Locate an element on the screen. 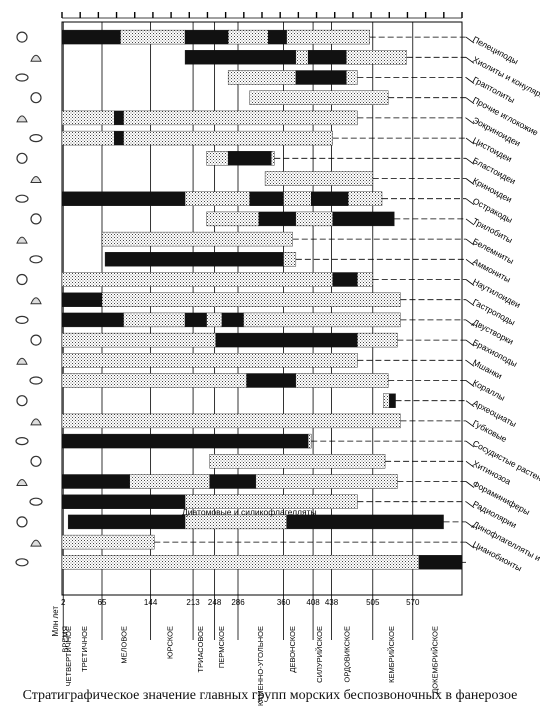 Image resolution: width=540 pixels, height=720 pixels. age-tick-label: 360 is located at coordinates (284, 602).